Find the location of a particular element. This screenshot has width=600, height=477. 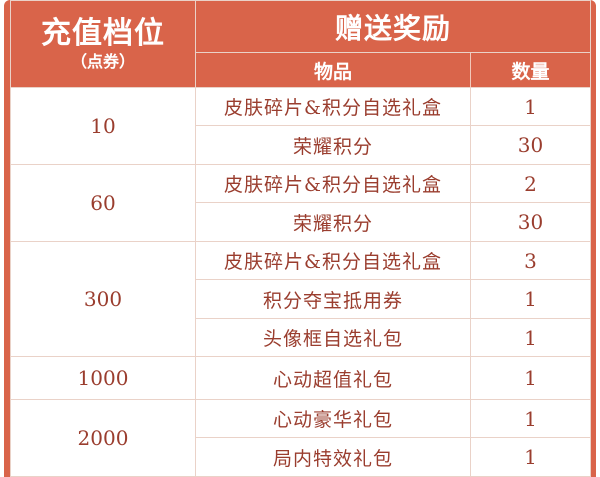

table-row: 1000 心动超值礼包 1 is located at coordinates (301, 378).